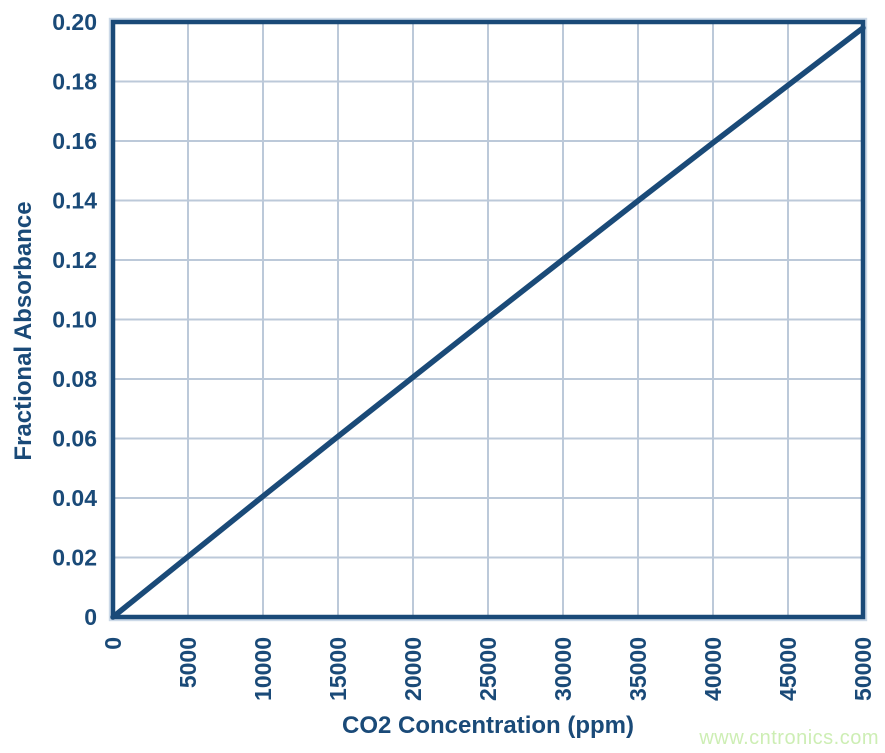  What do you see at coordinates (338, 669) in the screenshot?
I see `x-tick-label: 15000` at bounding box center [338, 669].